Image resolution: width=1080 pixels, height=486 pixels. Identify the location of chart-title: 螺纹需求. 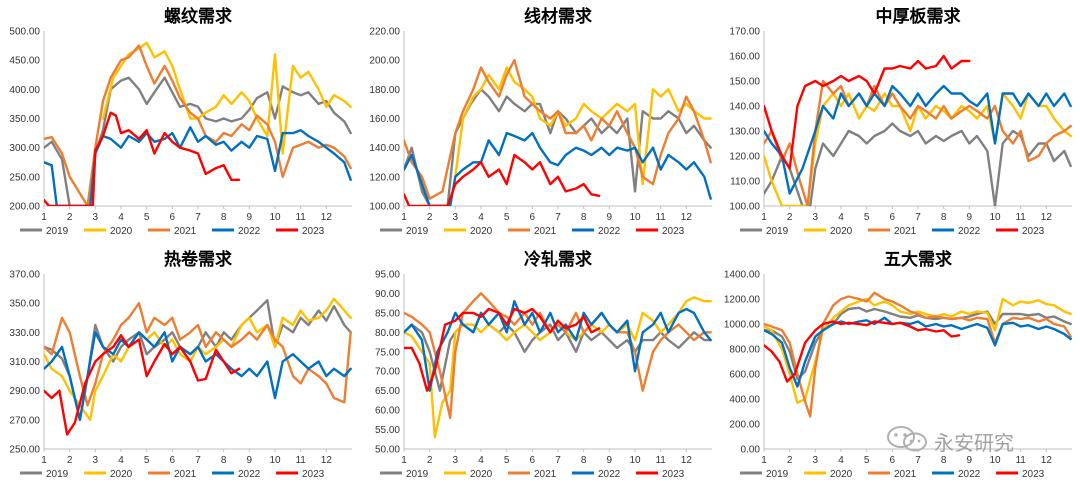
(198, 16).